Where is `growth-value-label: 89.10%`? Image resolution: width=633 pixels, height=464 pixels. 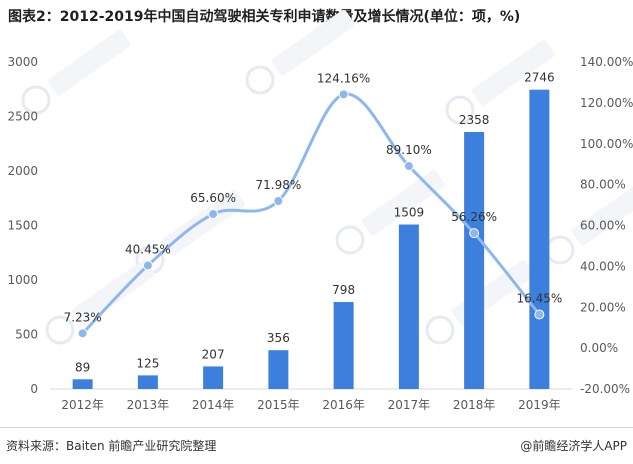 growth-value-label: 89.10% is located at coordinates (409, 150).